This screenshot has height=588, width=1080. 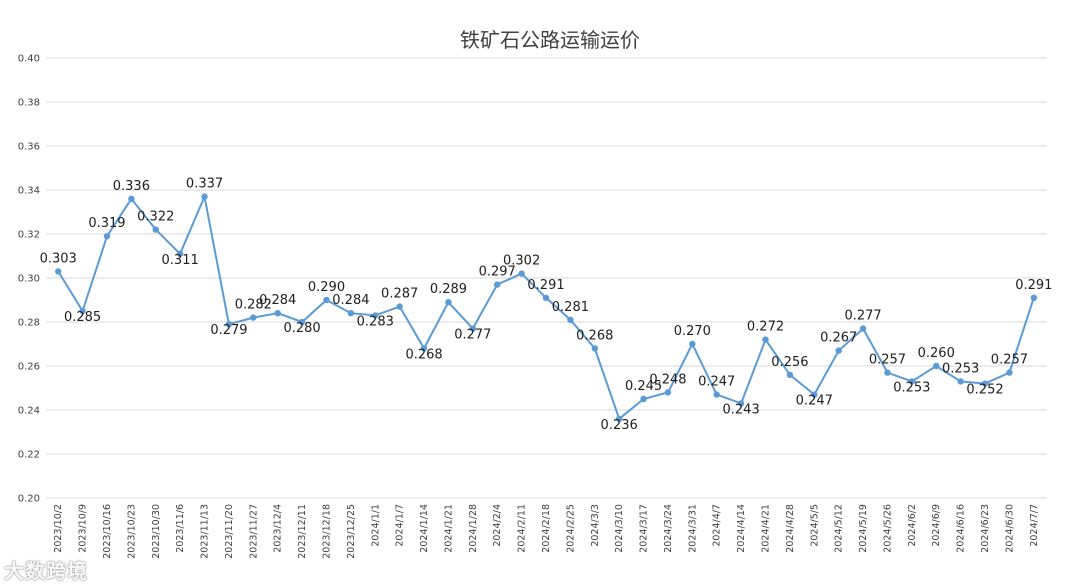 What do you see at coordinates (29, 367) in the screenshot?
I see `y-tick-label: 0.26` at bounding box center [29, 367].